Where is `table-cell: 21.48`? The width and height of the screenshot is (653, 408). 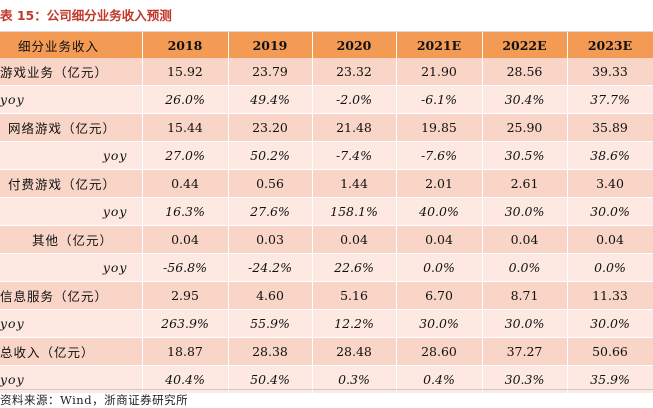
table-cell: 21.48 is located at coordinates (354, 127).